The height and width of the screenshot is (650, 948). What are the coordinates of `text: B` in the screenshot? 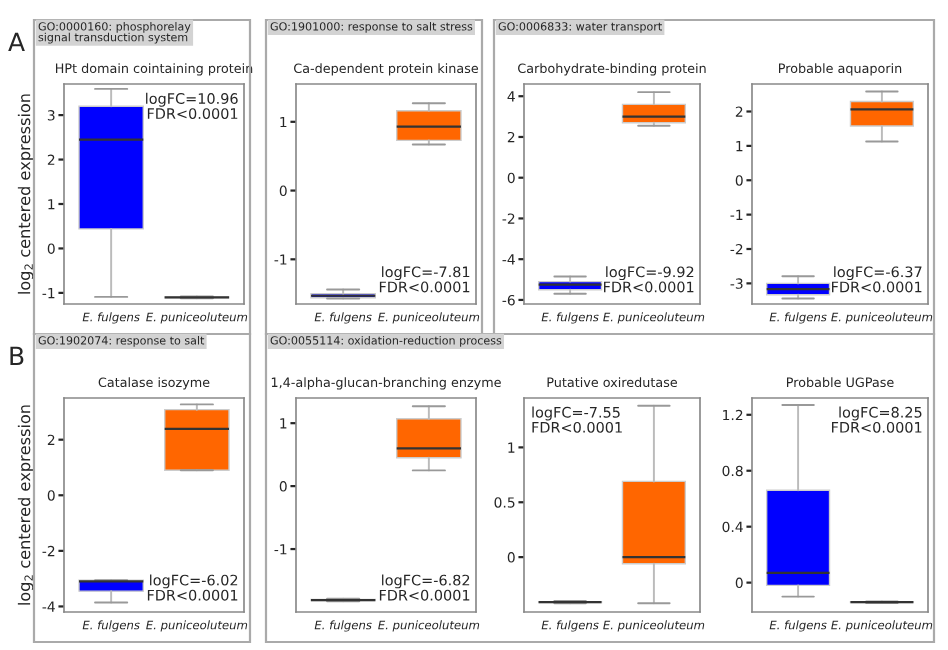 It's located at (17, 355).